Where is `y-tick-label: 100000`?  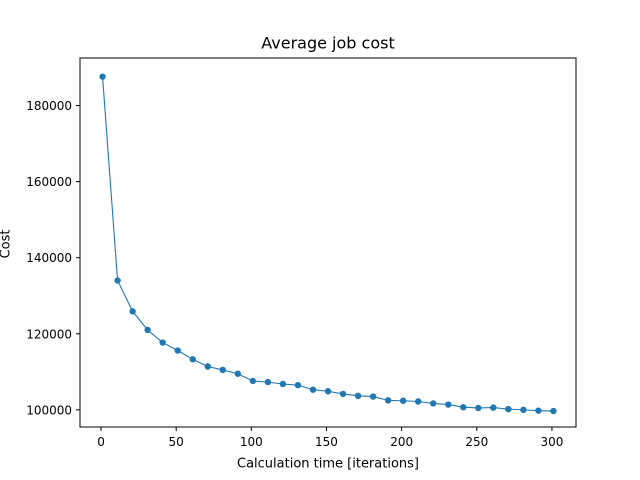
y-tick-label: 100000 is located at coordinates (49, 410).